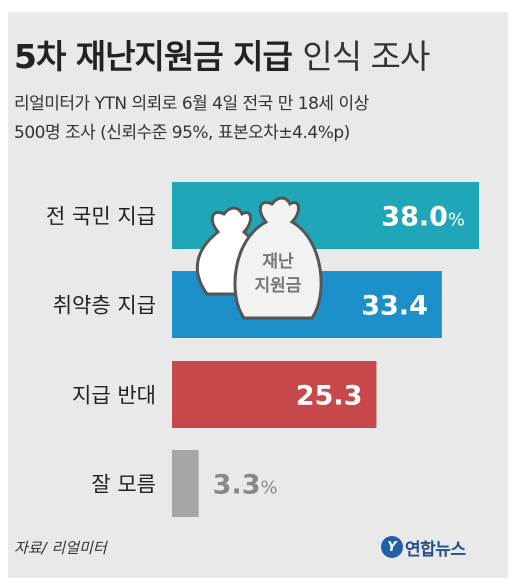 This screenshot has width=523, height=584. Describe the element at coordinates (435, 549) in the screenshot. I see `logo-text: 연합뉴스` at that location.